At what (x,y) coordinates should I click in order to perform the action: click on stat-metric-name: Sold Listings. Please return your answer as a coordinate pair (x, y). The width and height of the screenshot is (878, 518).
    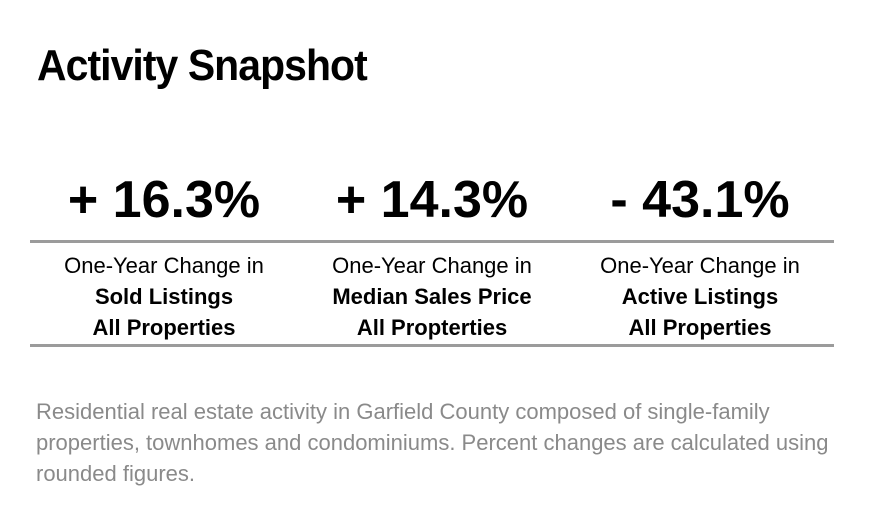
    Looking at the image, I should click on (164, 296).